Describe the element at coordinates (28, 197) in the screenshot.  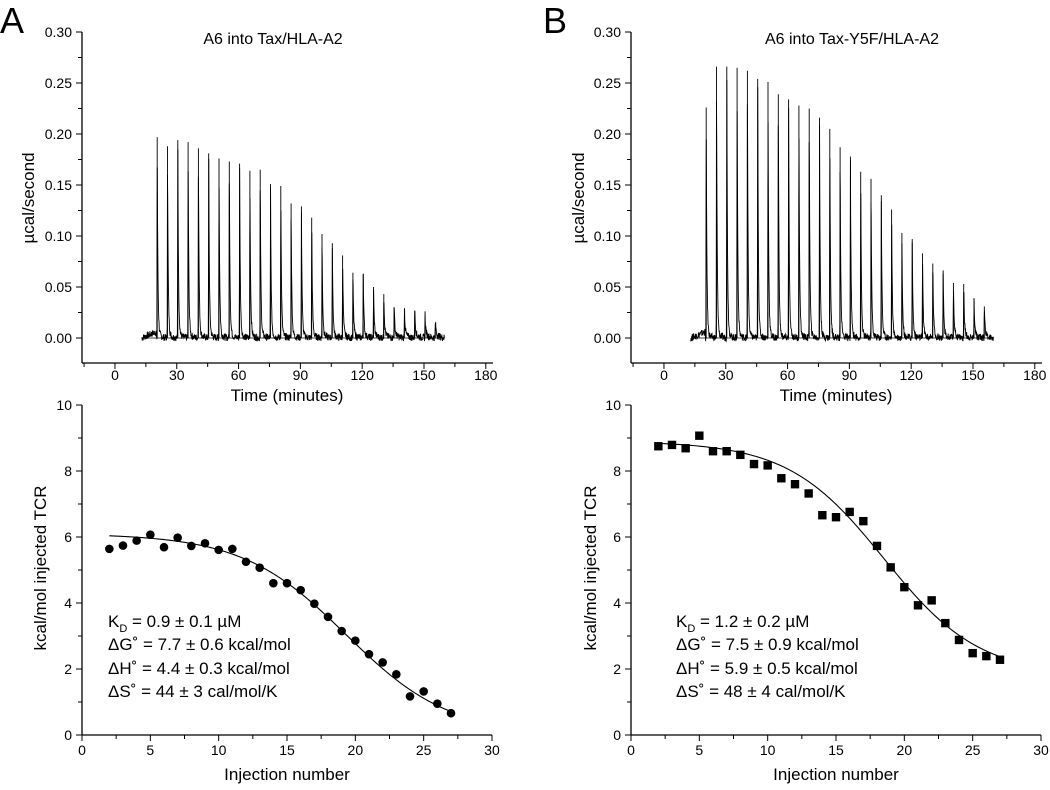
I see `thermogram-a-ylabel: µcal/second` at that location.